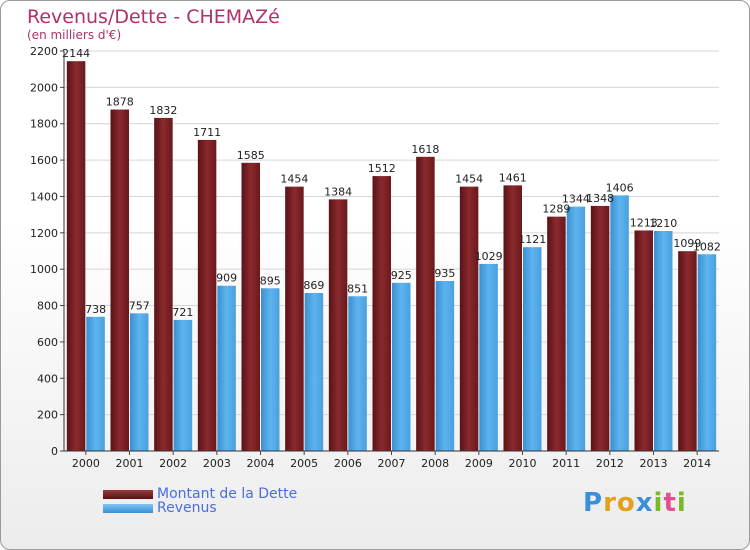  I want to click on data-label: 909, so click(226, 278).